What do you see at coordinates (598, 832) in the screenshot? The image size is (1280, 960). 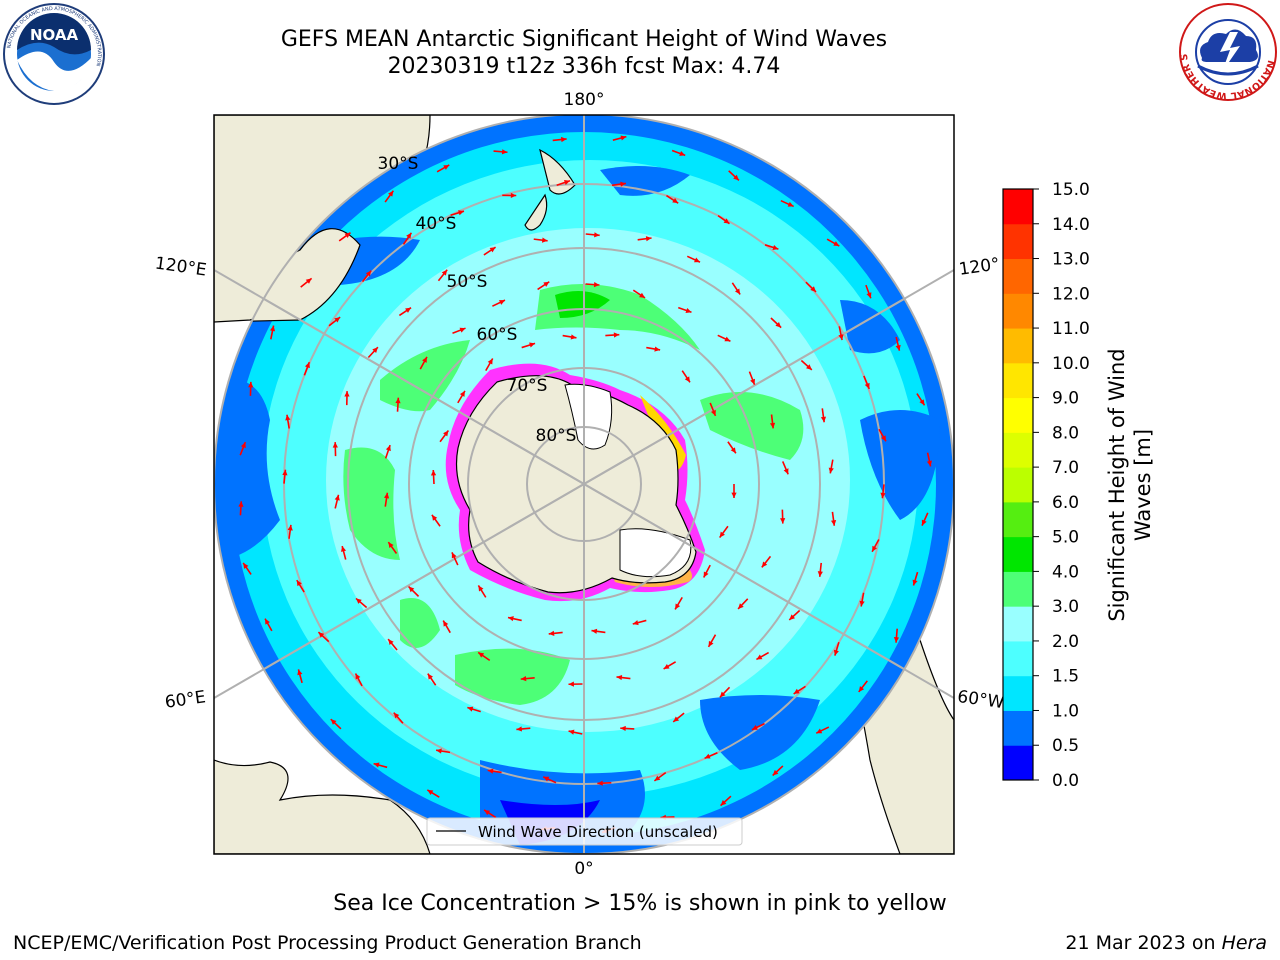 I see `legend-label: Wind Wave Direction (unscaled)` at bounding box center [598, 832].